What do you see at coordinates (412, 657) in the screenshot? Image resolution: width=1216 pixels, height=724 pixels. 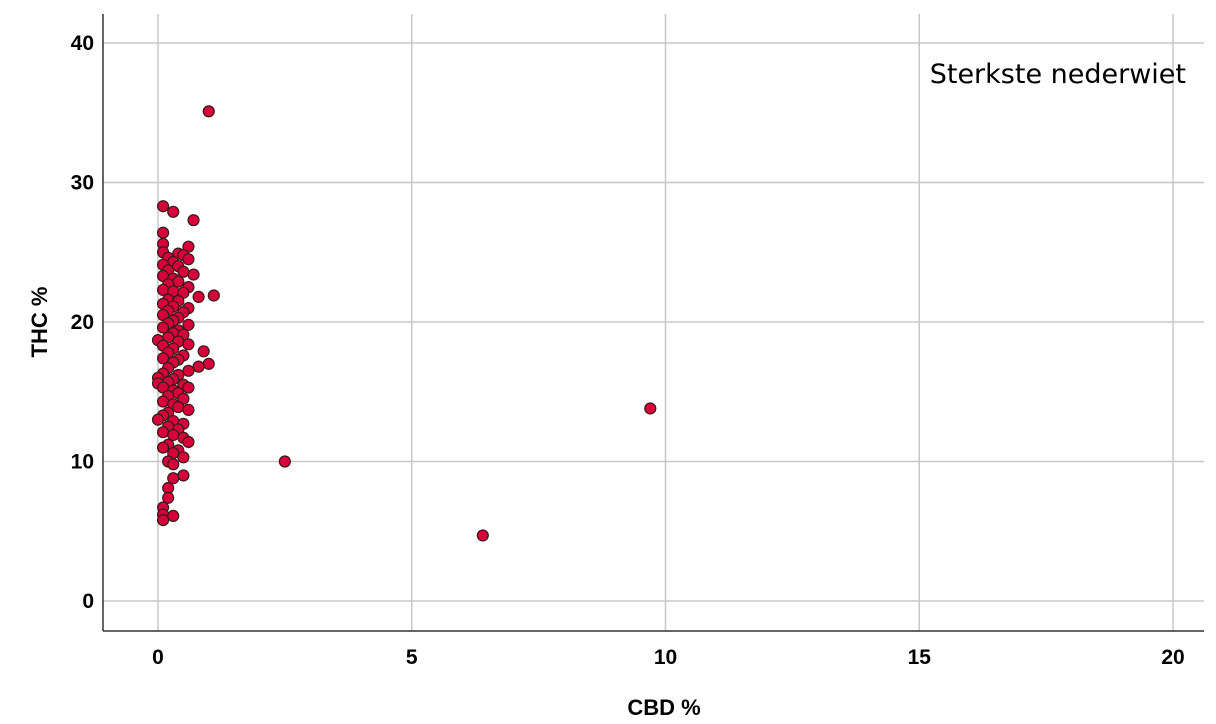 I see `x-tick-label: 5` at bounding box center [412, 657].